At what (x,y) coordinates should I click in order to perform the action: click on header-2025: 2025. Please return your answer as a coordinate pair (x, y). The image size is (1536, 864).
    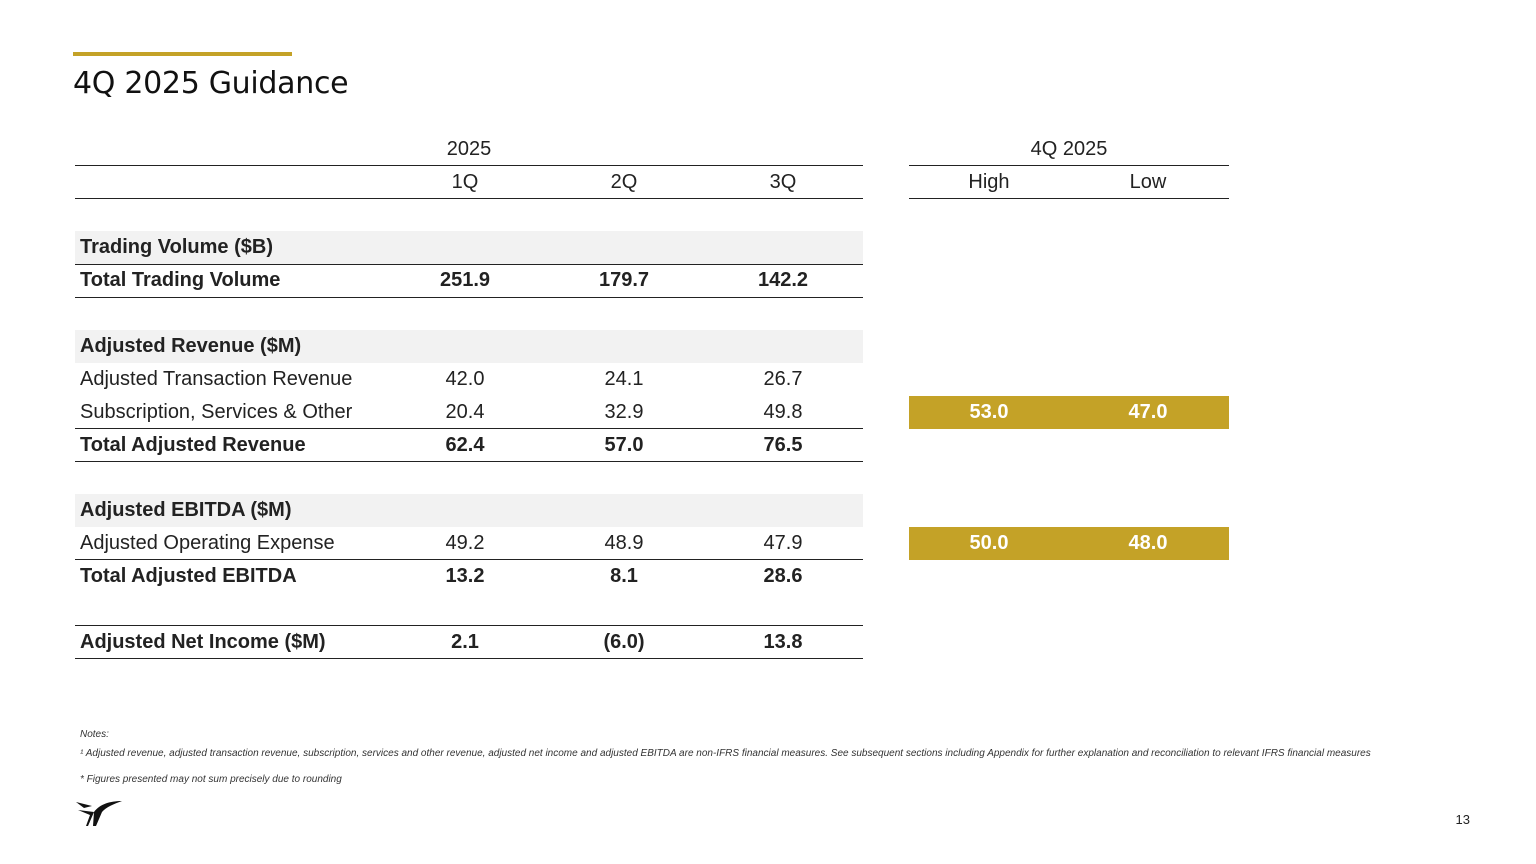
    Looking at the image, I should click on (469, 149).